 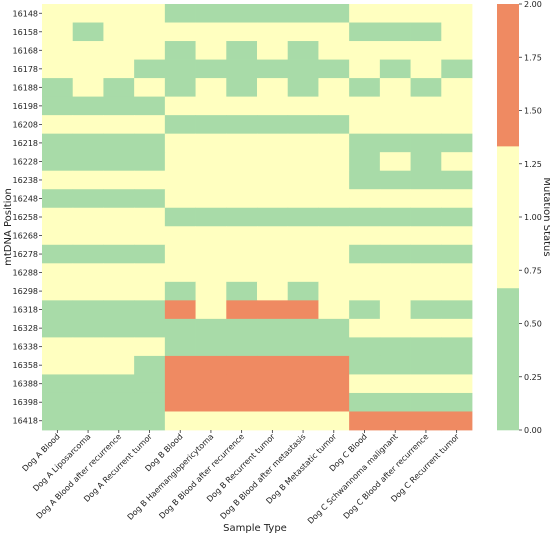 What do you see at coordinates (533, 430) in the screenshot?
I see `colorbar-tick-label: 0.00` at bounding box center [533, 430].